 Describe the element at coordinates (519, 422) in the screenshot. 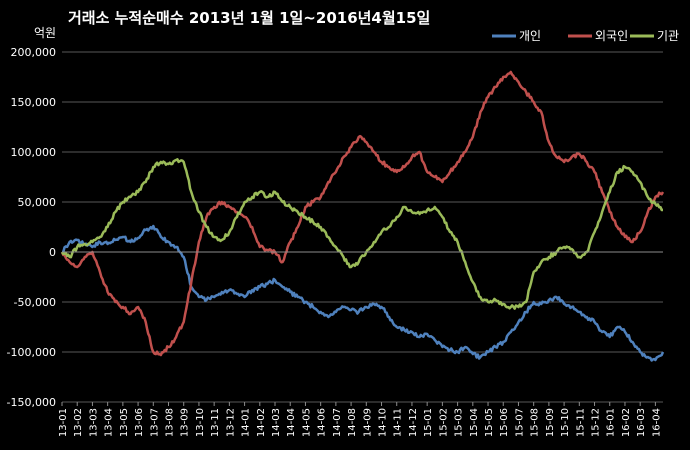

I see `x-tick-label: 15-07` at that location.